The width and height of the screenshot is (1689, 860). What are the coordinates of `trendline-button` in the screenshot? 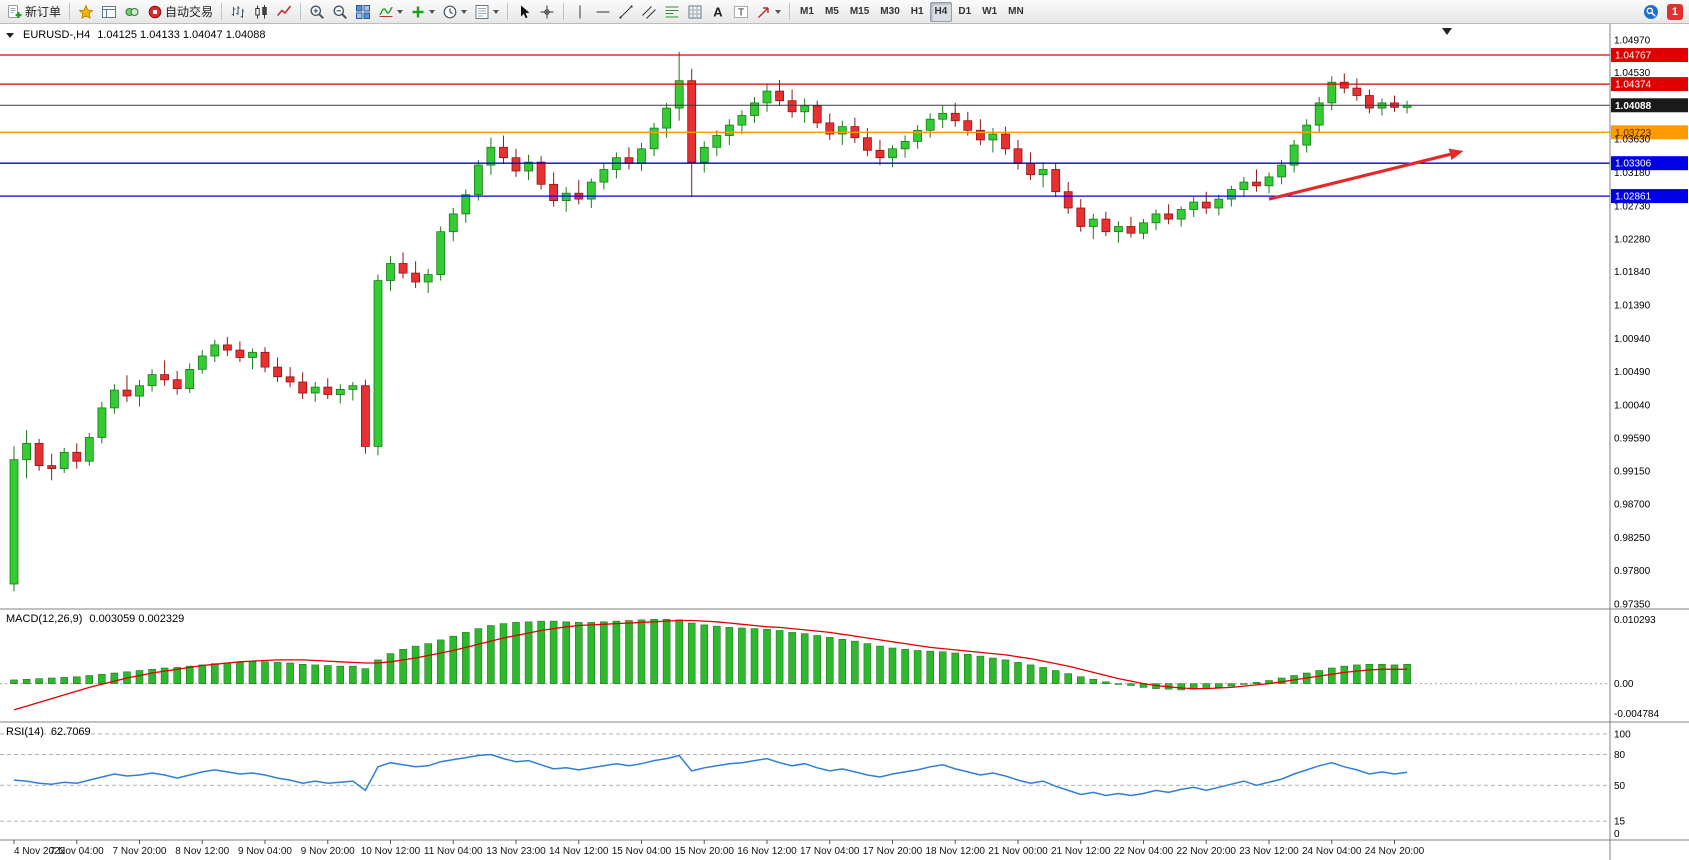 It's located at (626, 12).